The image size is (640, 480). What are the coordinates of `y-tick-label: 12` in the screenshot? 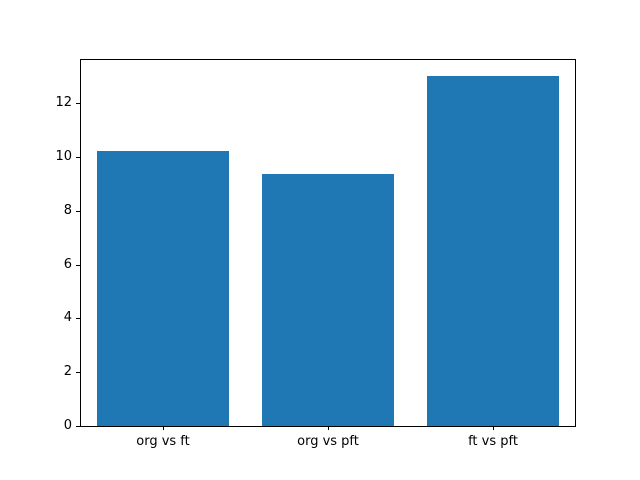 It's located at (63, 102).